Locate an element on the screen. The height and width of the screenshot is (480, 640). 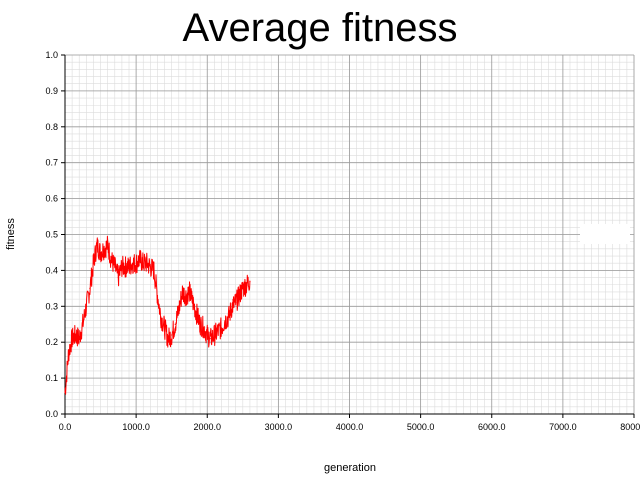
series-line is located at coordinates (157, 315).